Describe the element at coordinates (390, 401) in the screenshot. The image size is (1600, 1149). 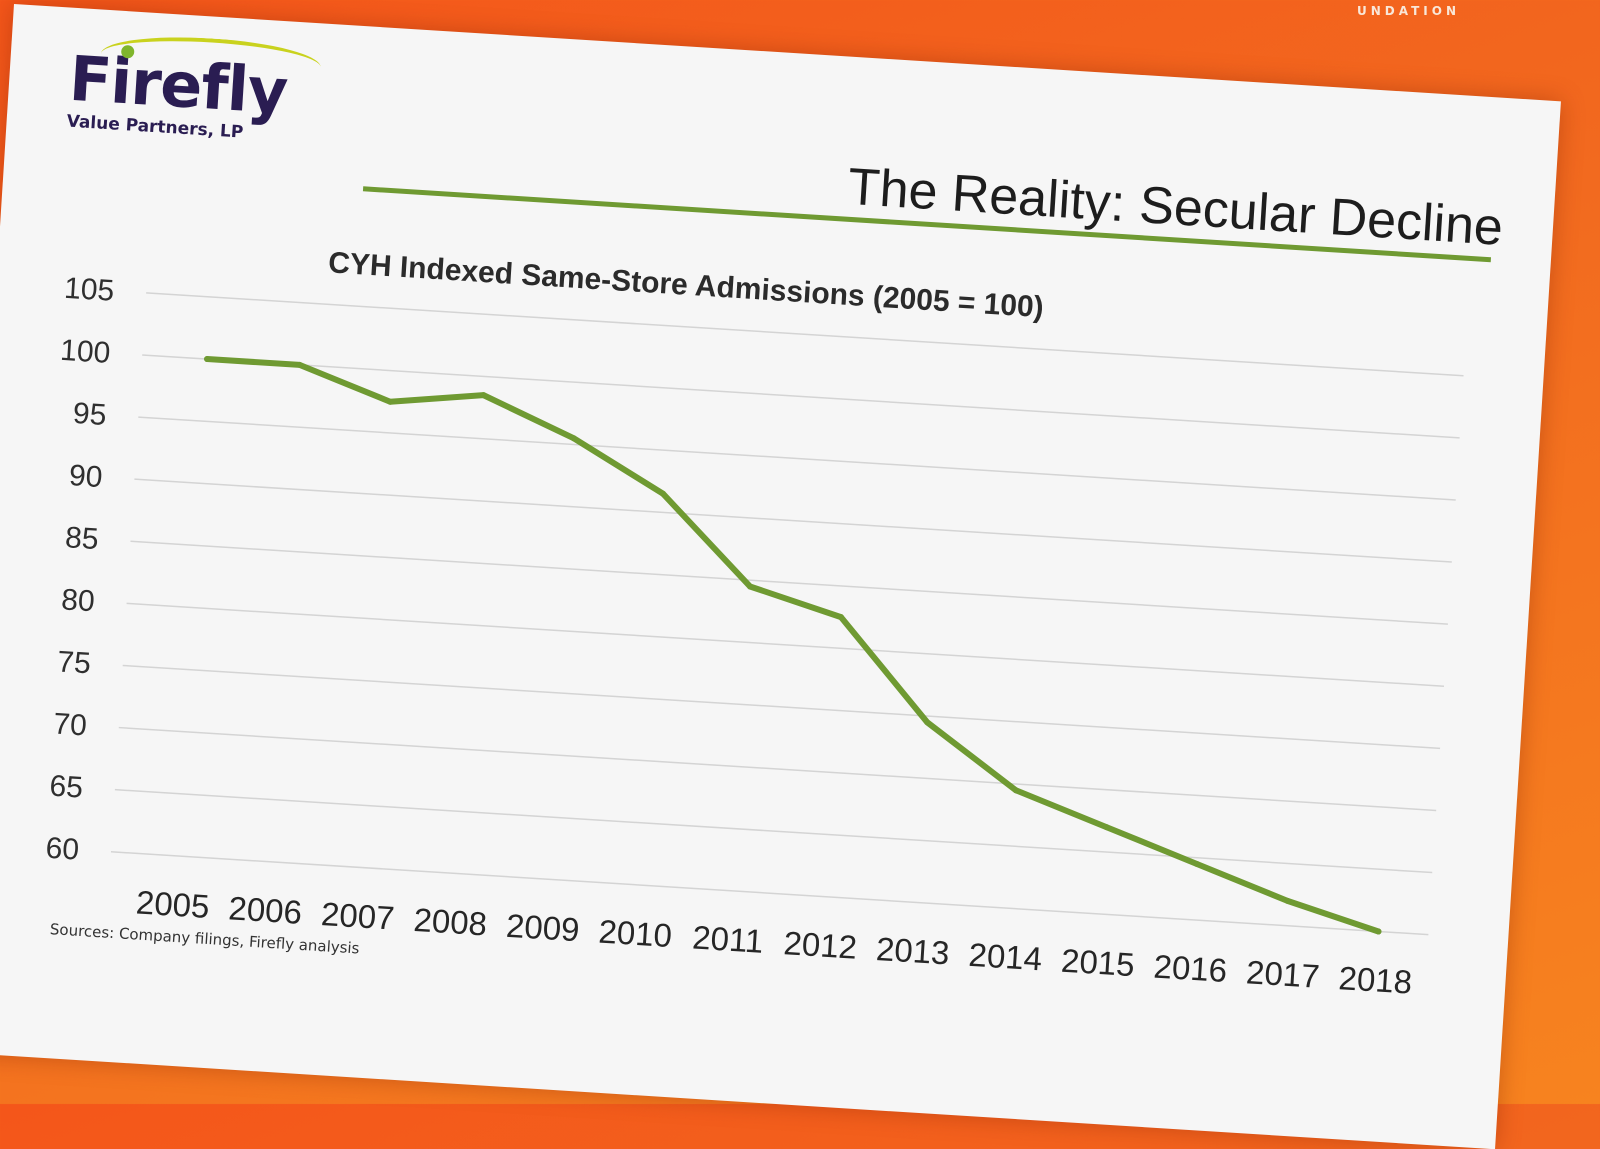
I see `data-point-2007` at that location.